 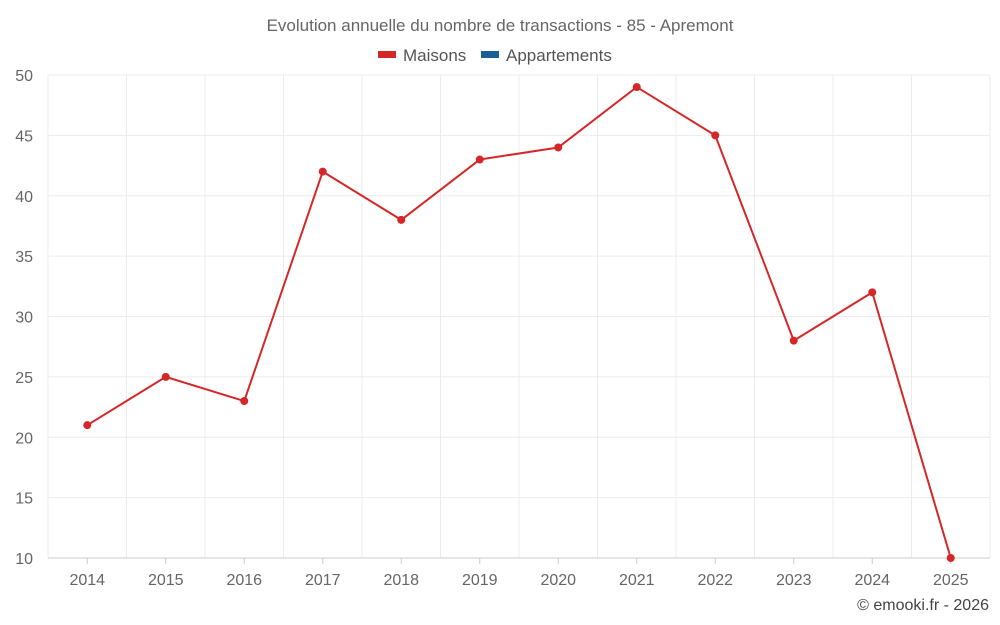 What do you see at coordinates (323, 580) in the screenshot?
I see `x-tick-label-2017: 2017` at bounding box center [323, 580].